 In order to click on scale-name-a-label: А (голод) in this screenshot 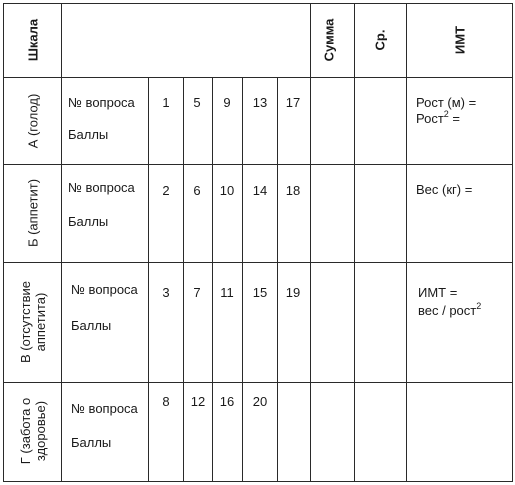, I will do `click(33, 121)`.